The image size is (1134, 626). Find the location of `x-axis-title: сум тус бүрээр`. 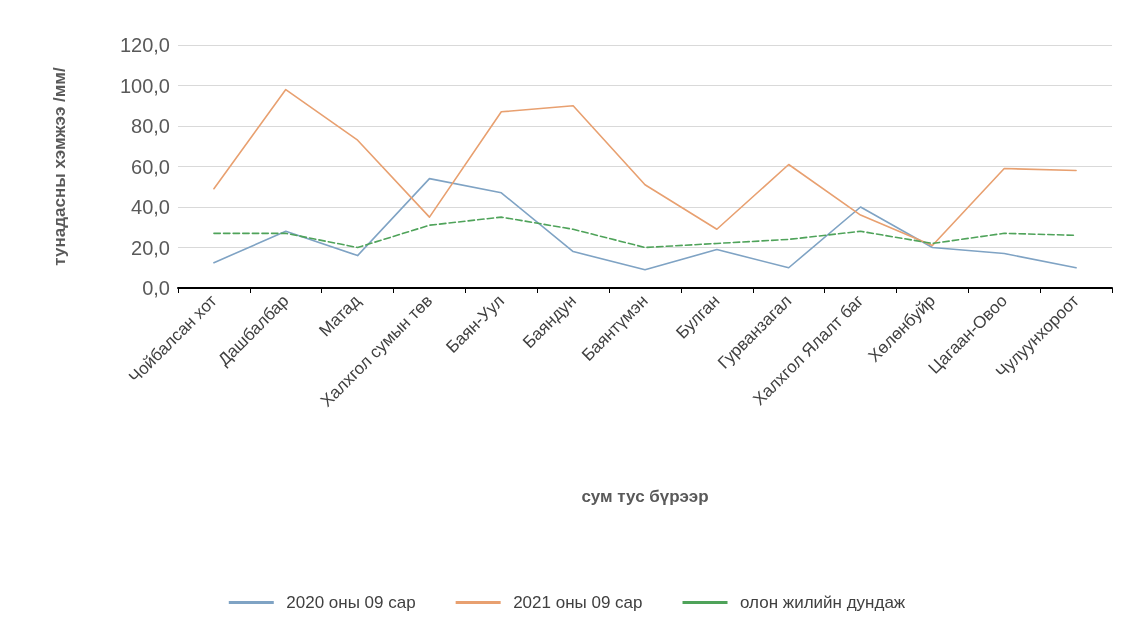

x-axis-title: сум тус бүрээр is located at coordinates (645, 496).